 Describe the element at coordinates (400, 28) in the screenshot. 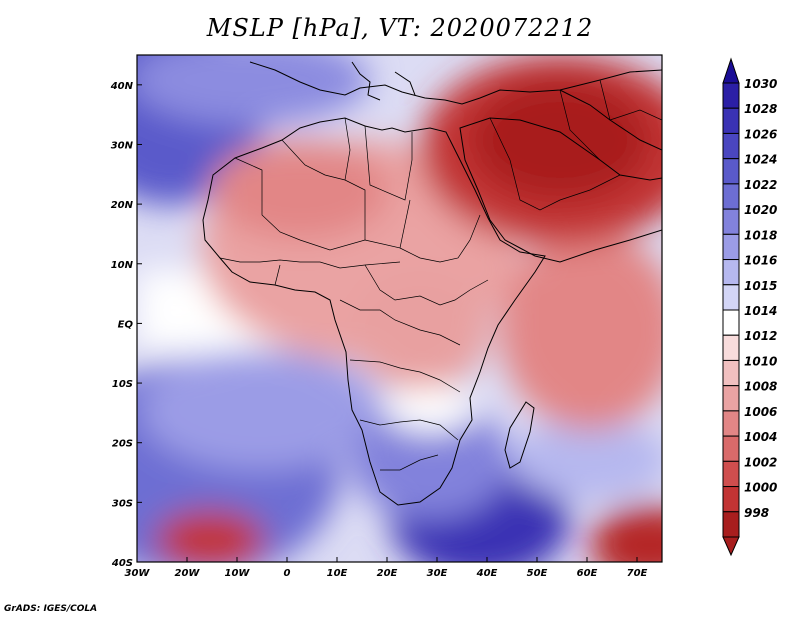

I see `map-title: MSLP [hPa], VT: 2020072212` at that location.